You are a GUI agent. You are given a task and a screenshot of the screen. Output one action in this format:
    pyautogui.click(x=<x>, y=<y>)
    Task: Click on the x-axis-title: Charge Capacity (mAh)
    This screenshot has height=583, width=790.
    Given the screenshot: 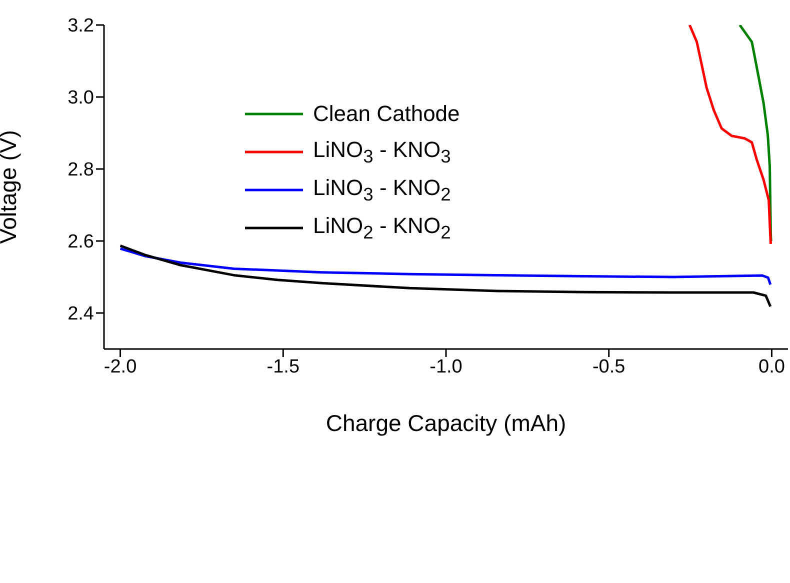 What is the action you would take?
    pyautogui.click(x=446, y=423)
    